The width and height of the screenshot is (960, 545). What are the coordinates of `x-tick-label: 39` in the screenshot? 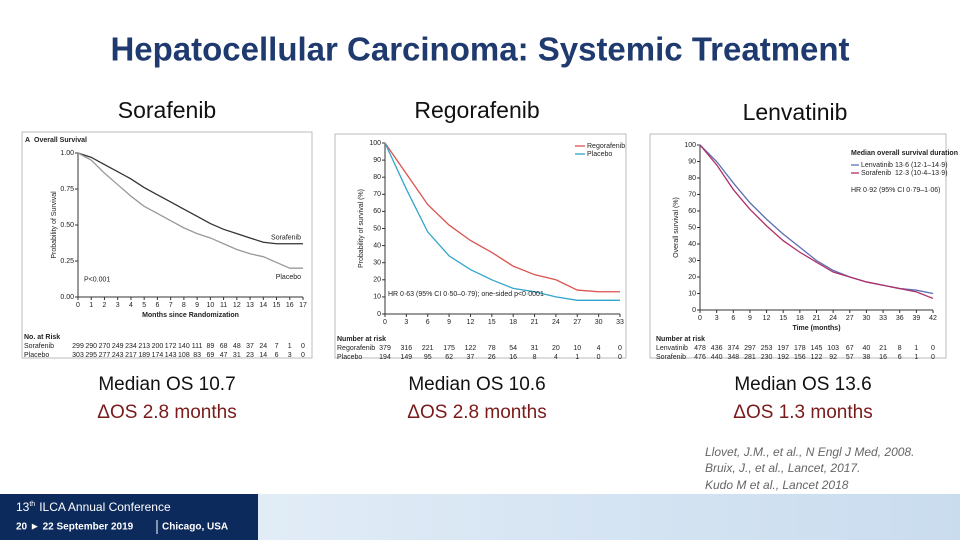 It's located at (916, 318).